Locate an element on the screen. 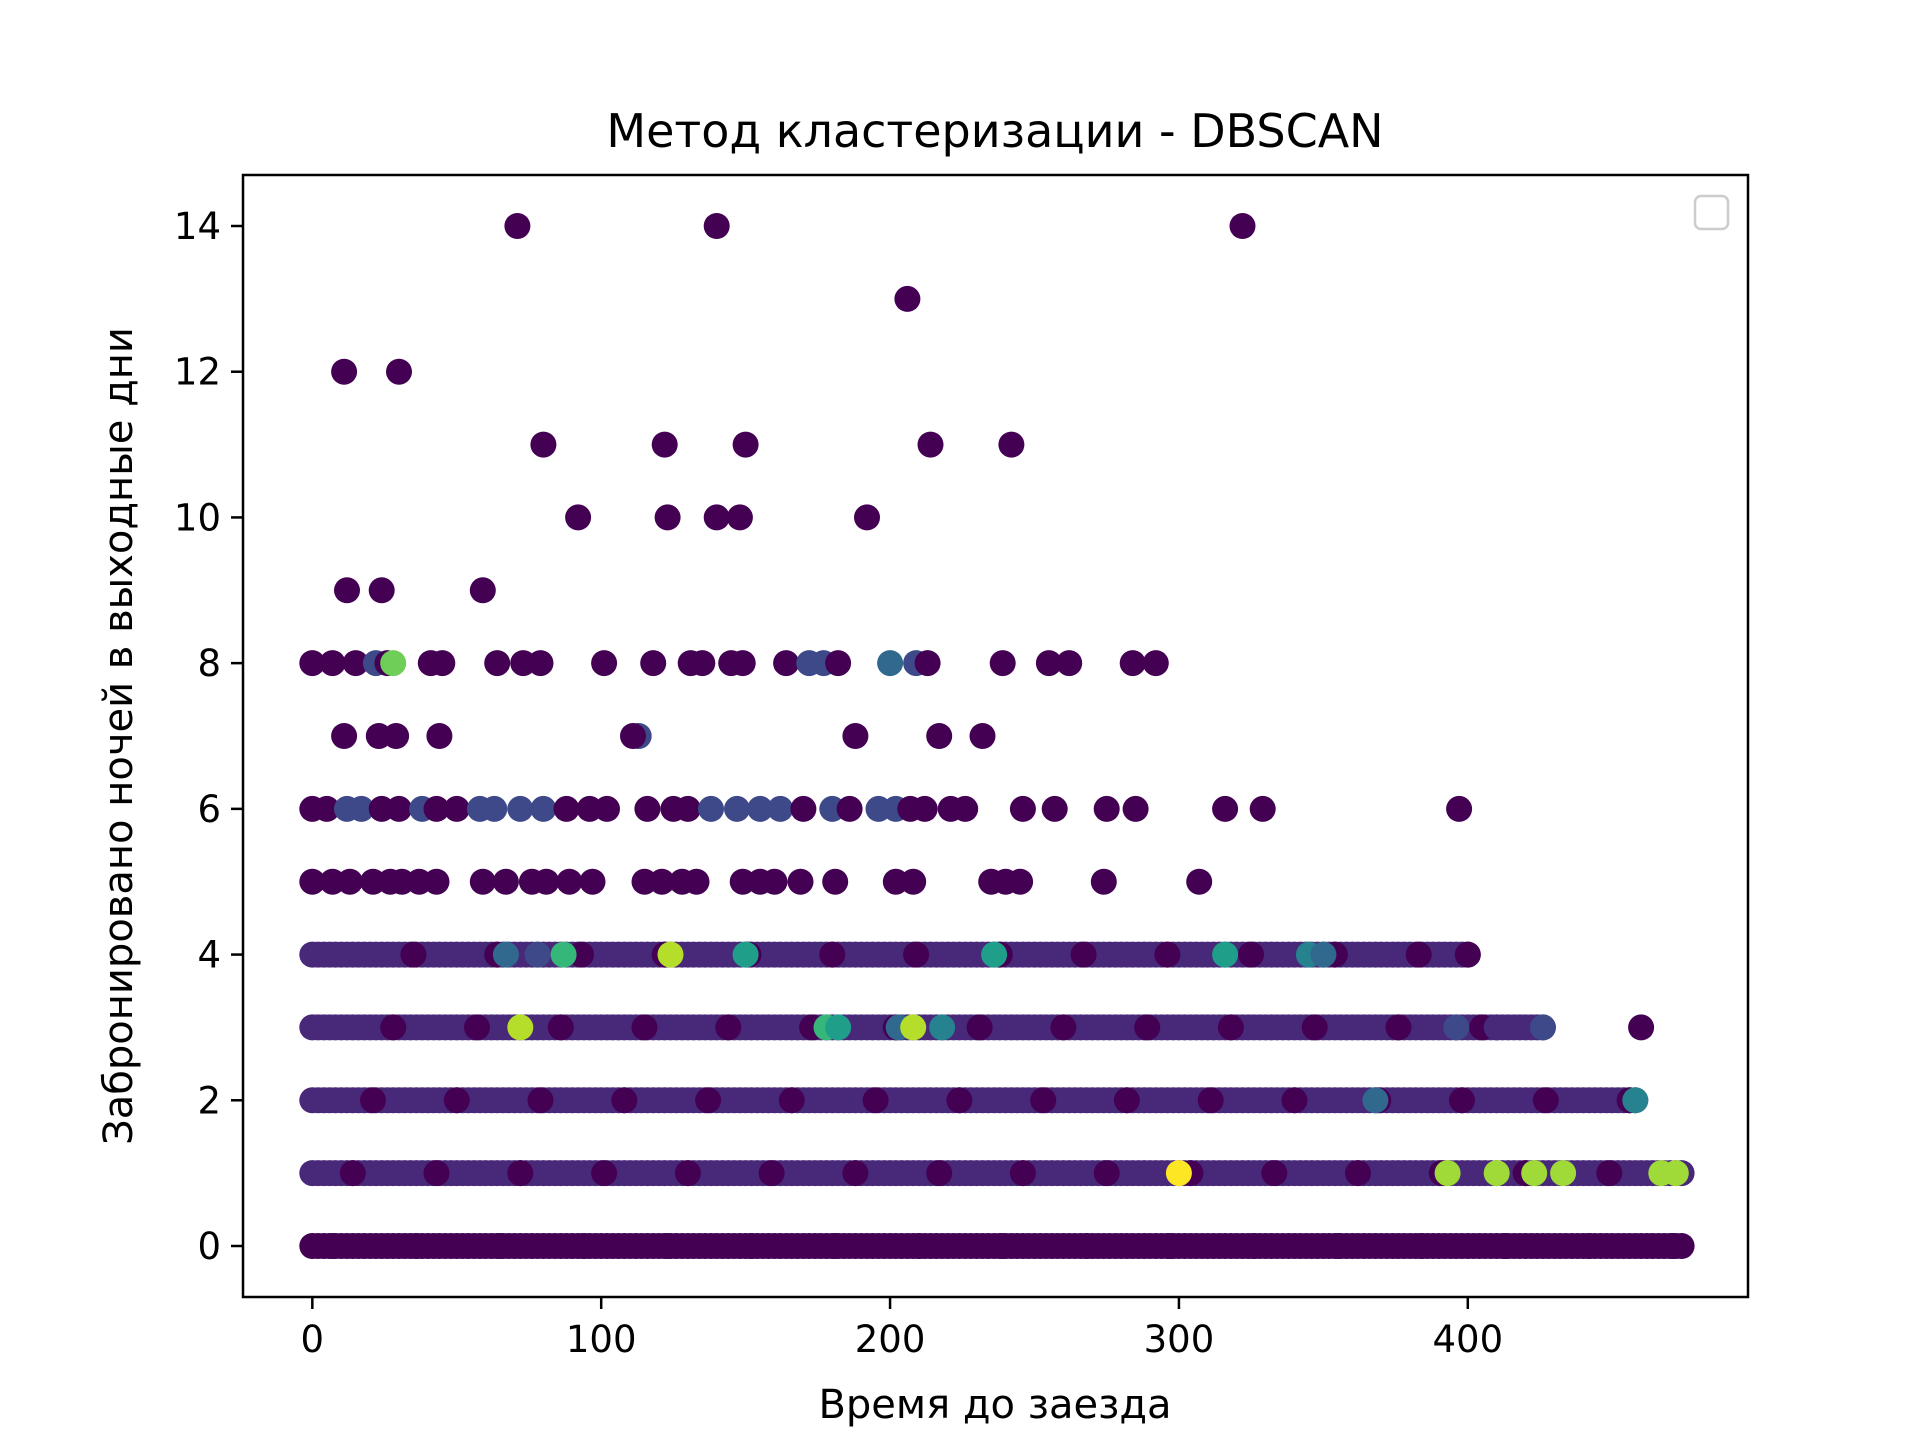 This screenshot has height=1445, width=1920. y-tick-label: 2 is located at coordinates (209, 1100).